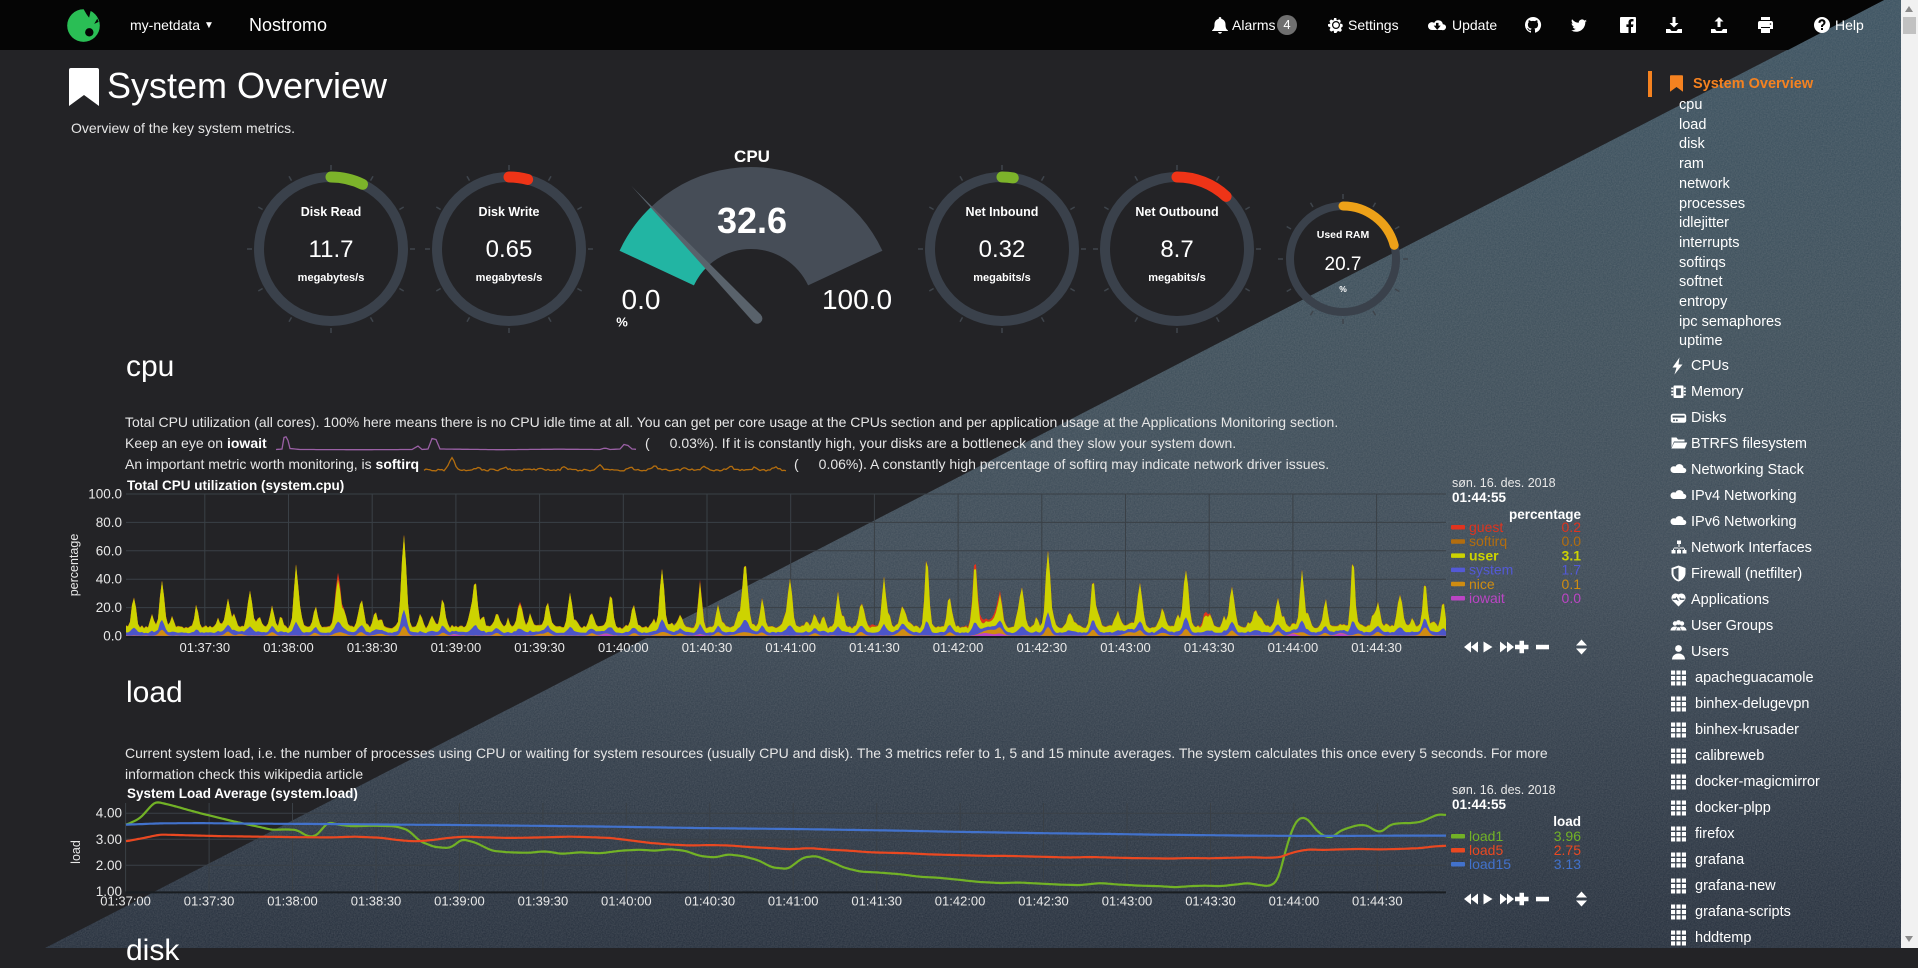  Describe the element at coordinates (109, 891) in the screenshot. I see `svg-text: 1.00` at that location.